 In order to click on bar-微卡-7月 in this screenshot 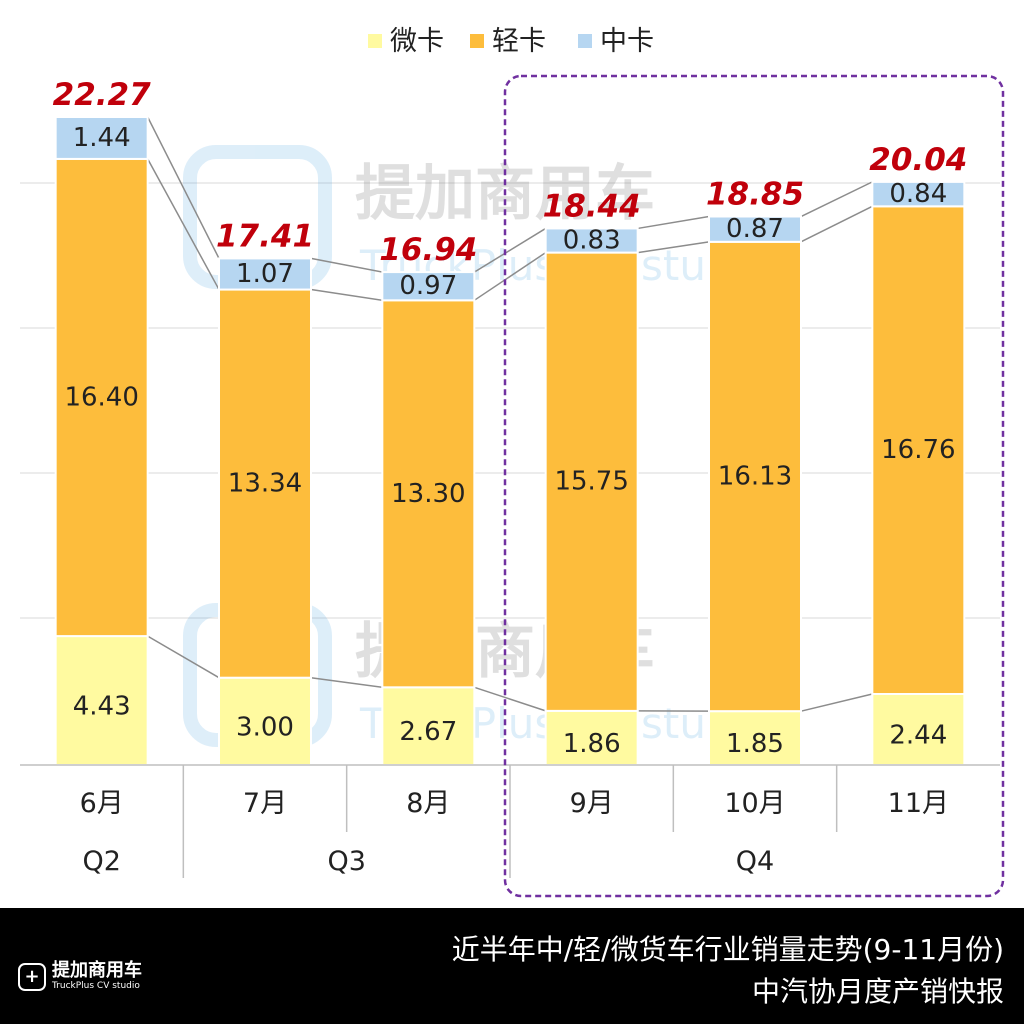, I will do `click(265, 721)`.